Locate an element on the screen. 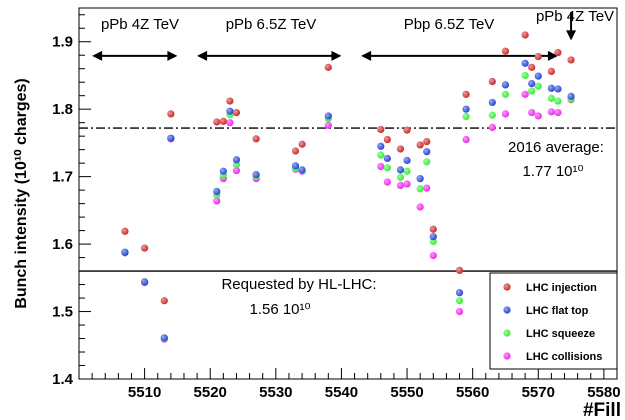  reference-label: 1.77 10¹⁰ is located at coordinates (552, 171).